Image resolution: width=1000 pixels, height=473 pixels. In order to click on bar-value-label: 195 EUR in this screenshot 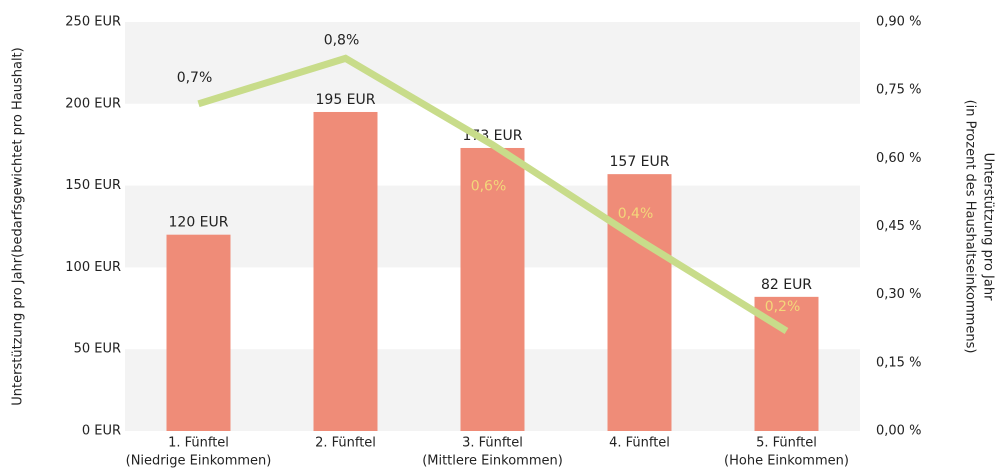, I will do `click(346, 100)`.